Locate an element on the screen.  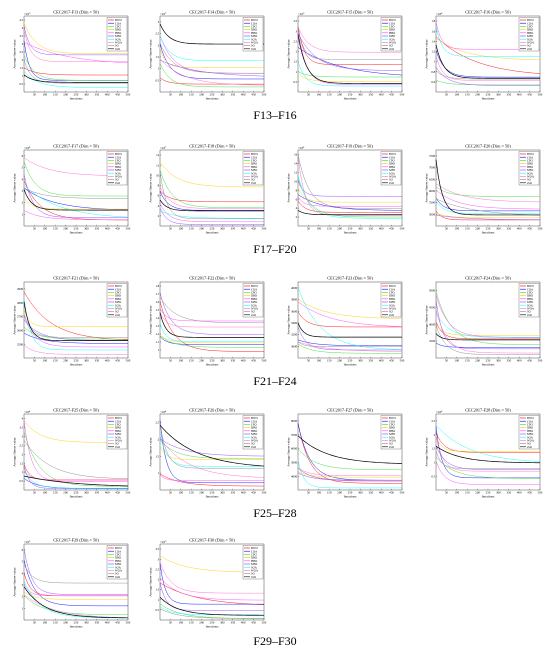
y-tick-label: 2.5 is located at coordinates (157, 569).